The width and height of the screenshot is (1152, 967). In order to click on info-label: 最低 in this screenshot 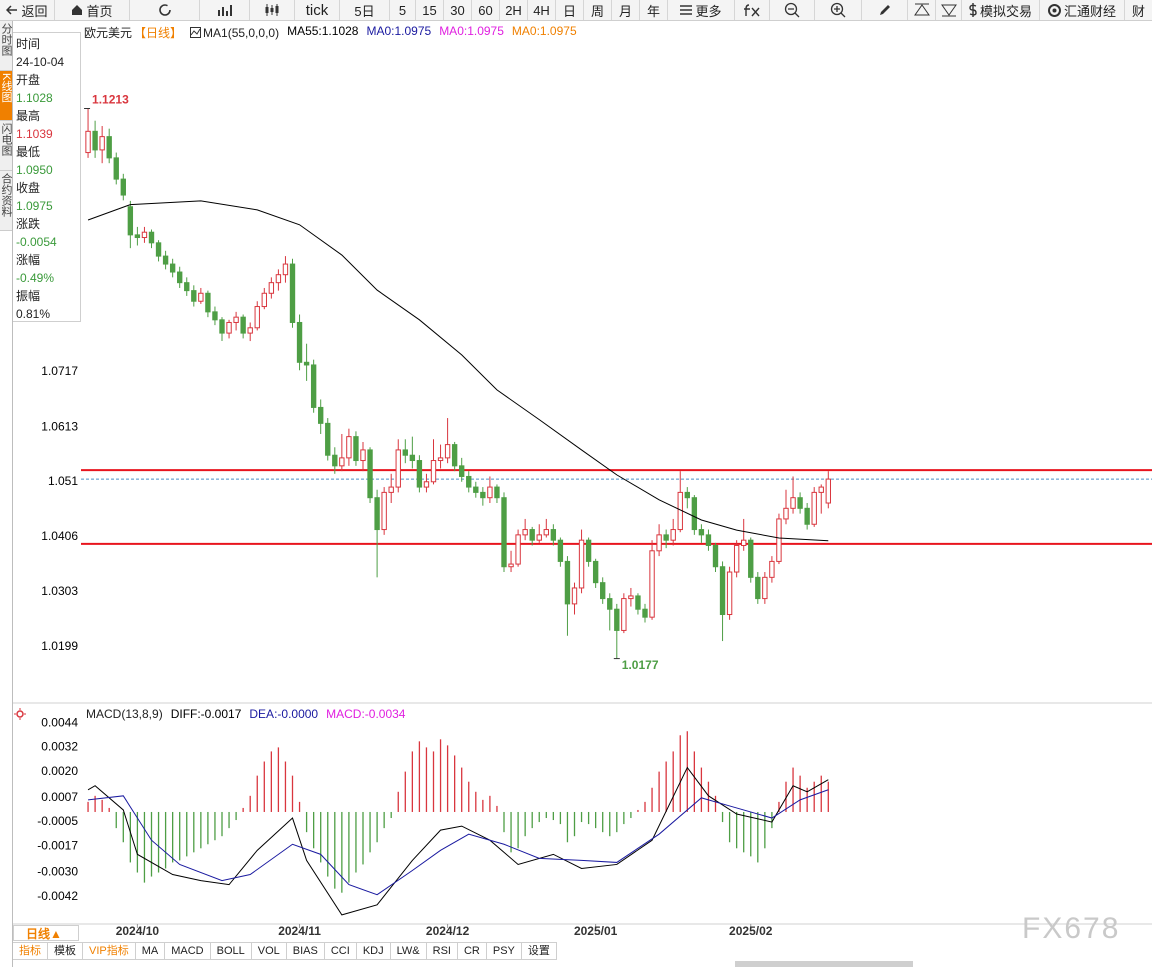, I will do `click(28, 152)`.